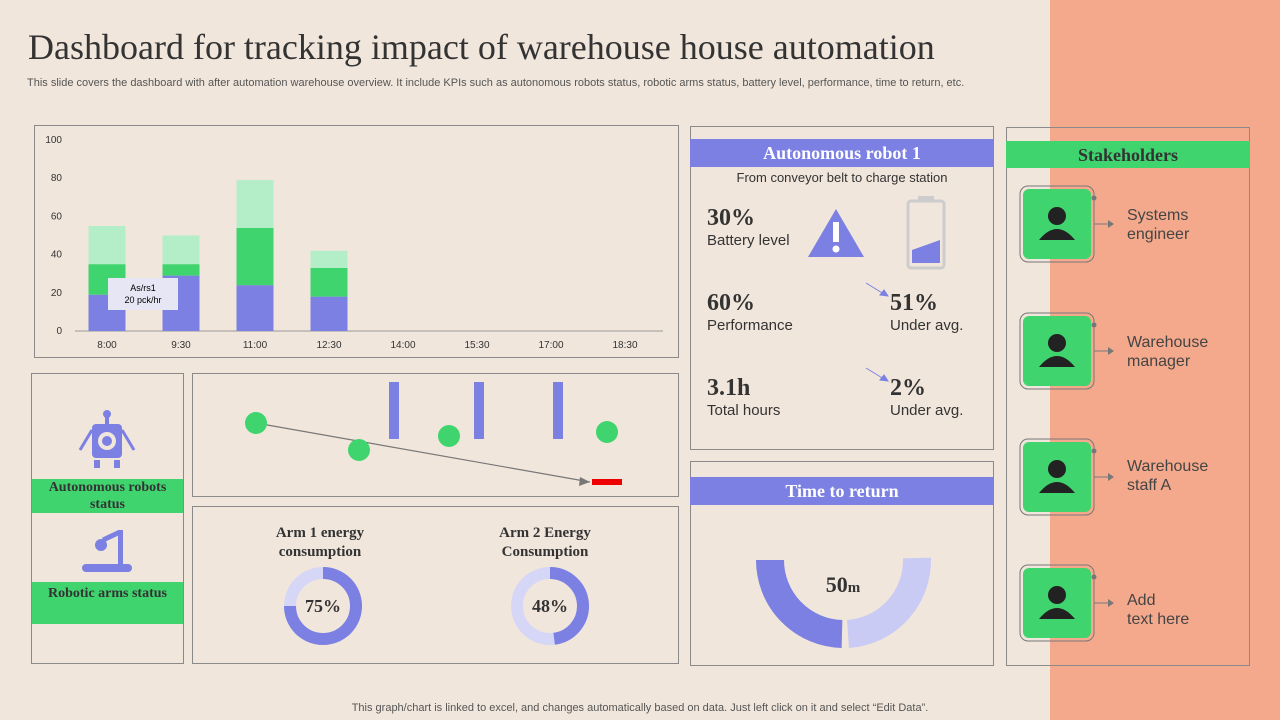  I want to click on stakeholder-name: Warehouse manager, so click(1168, 352).